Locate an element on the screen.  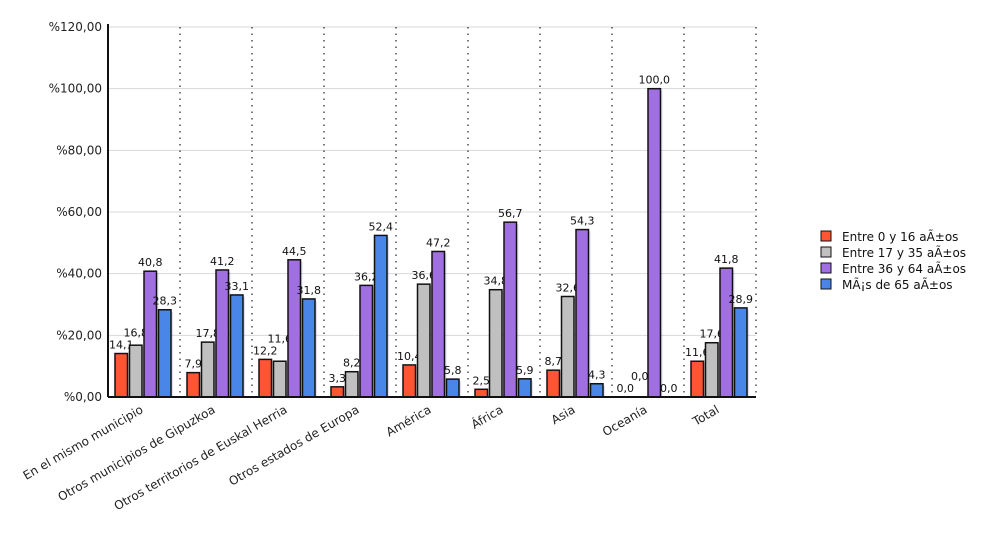
data-label: 14,1 is located at coordinates (121, 345).